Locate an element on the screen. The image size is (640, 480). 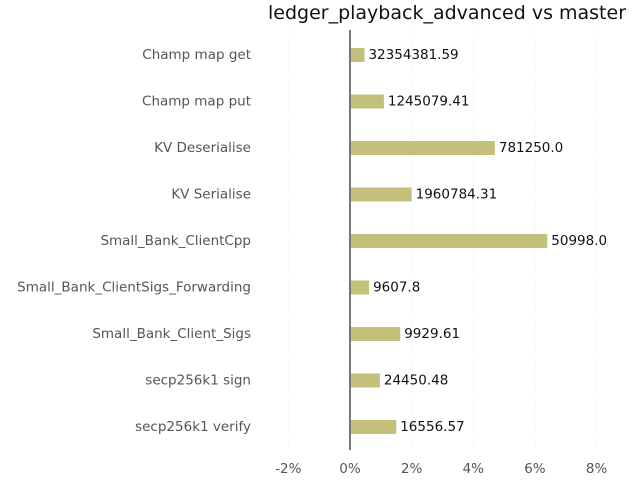
category-label: secp256k1 verify is located at coordinates (193, 427).